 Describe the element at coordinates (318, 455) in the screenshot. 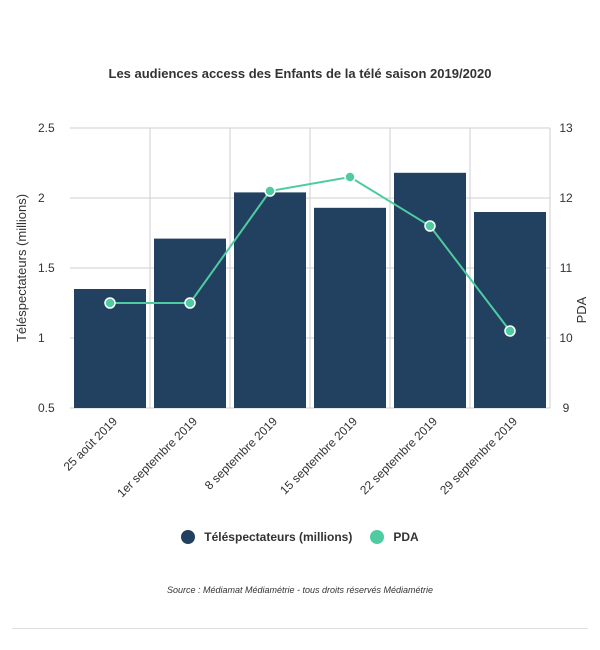

I see `x-tick-label: 15 septembre 2019` at that location.